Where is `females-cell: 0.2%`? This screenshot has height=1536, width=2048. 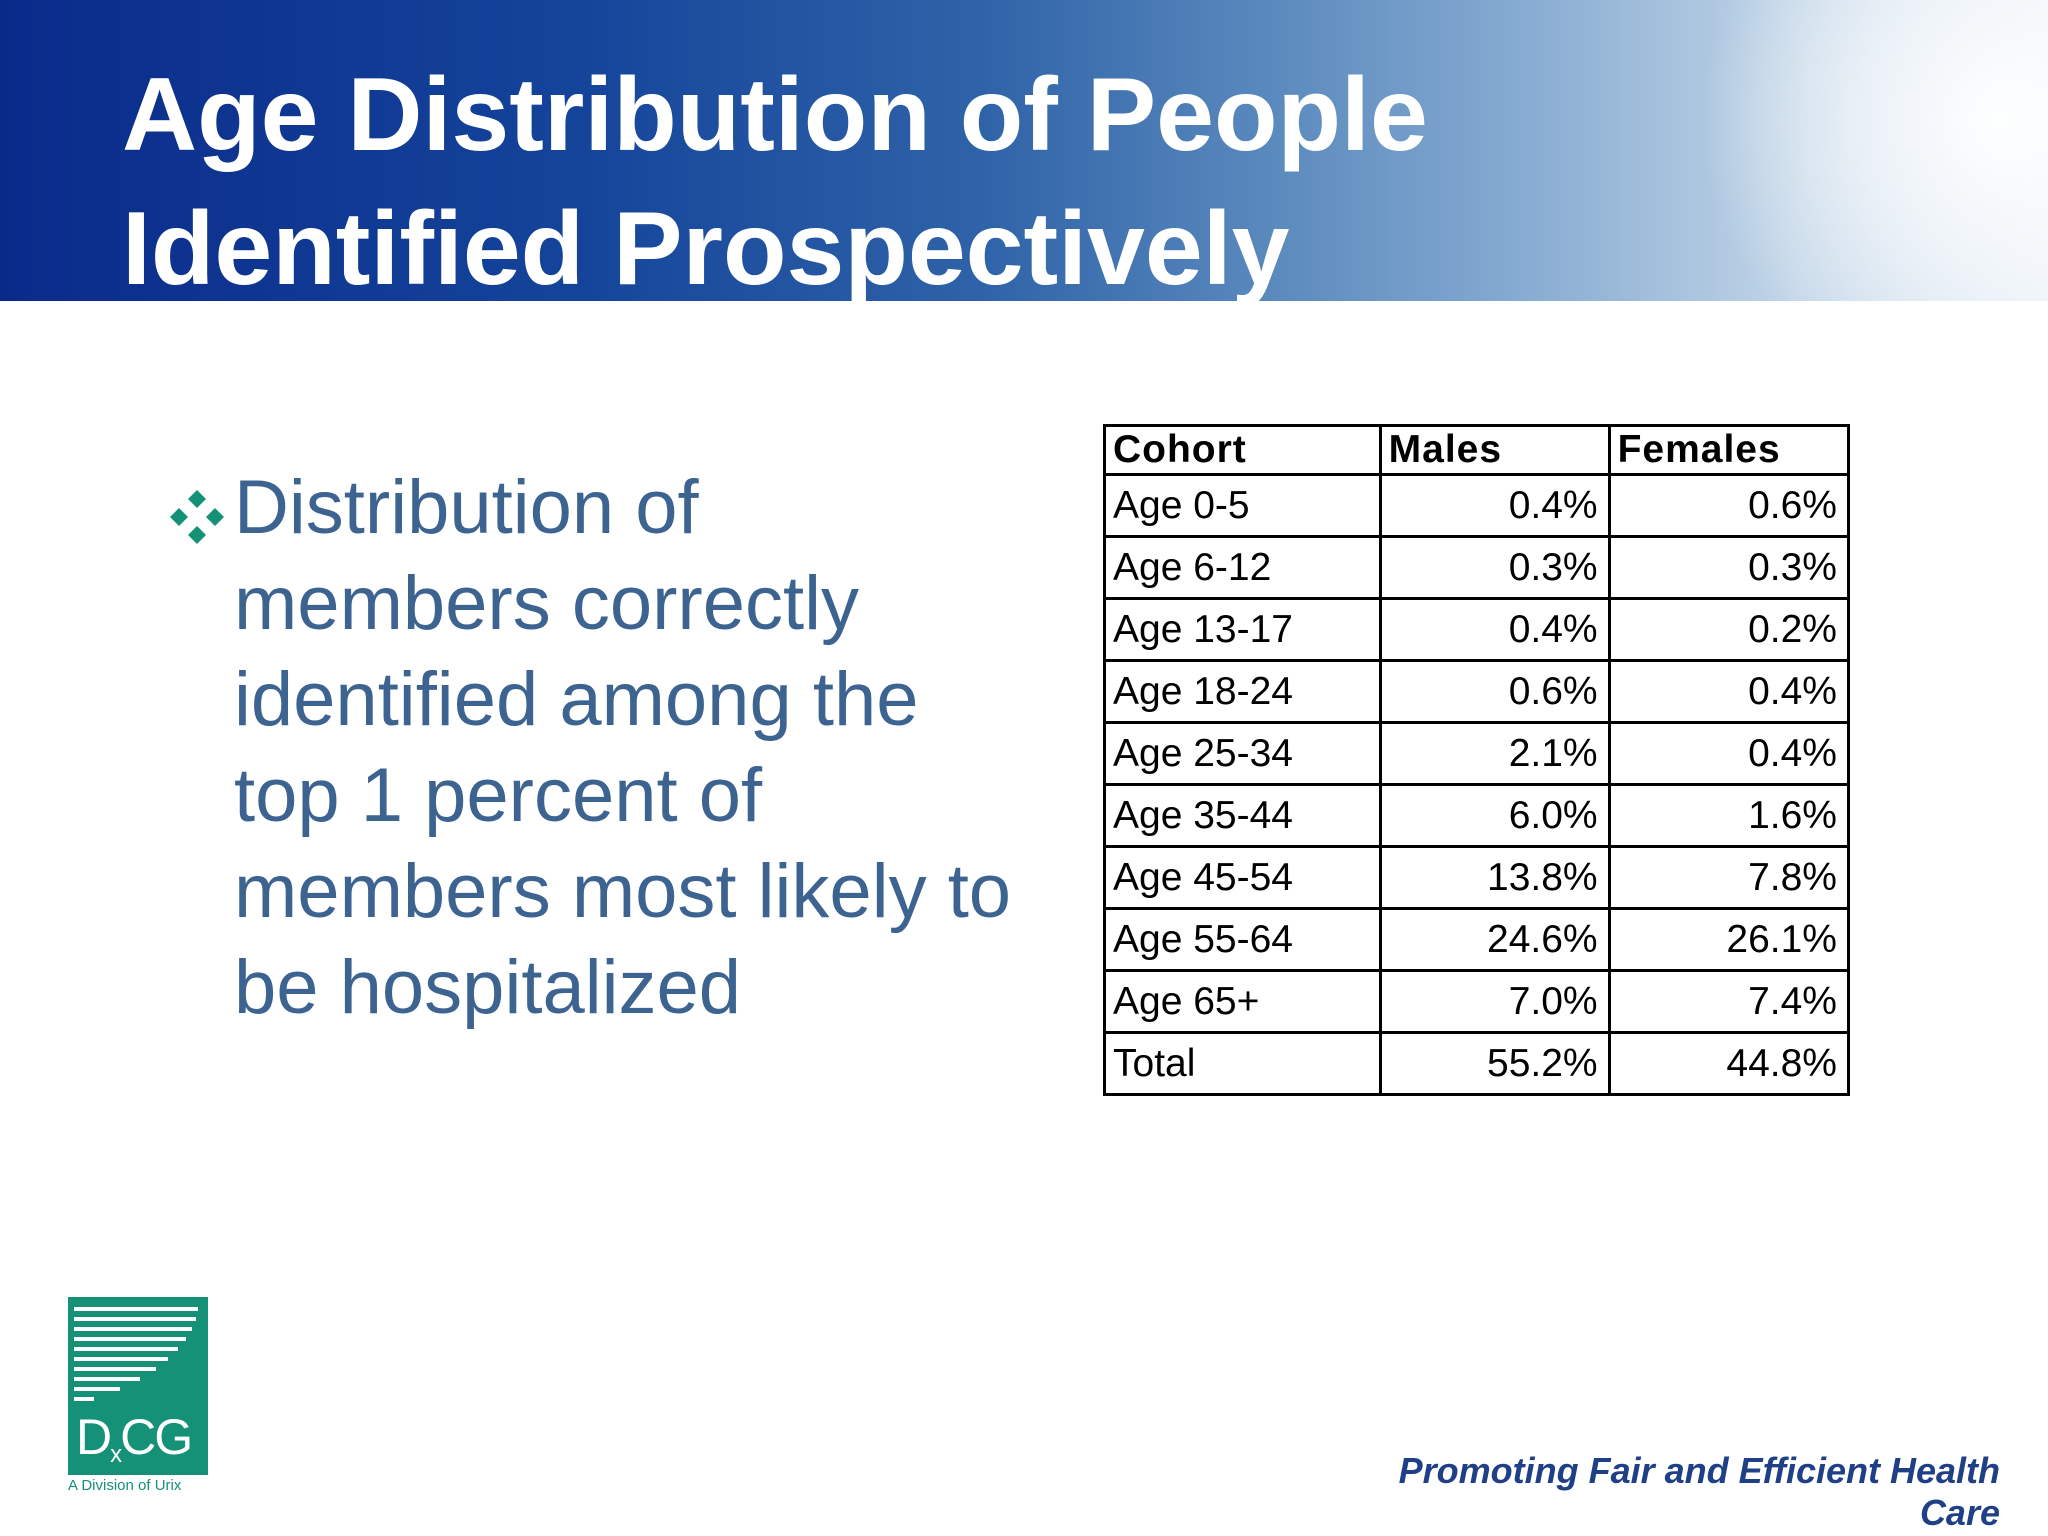 females-cell: 0.2% is located at coordinates (1729, 629).